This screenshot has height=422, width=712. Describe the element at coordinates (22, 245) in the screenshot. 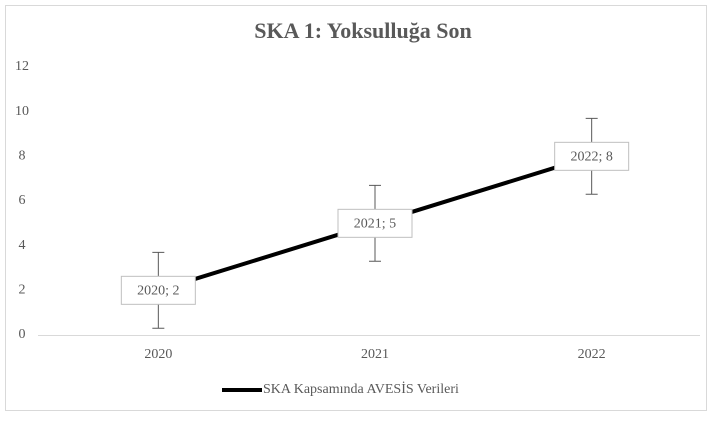

I see `y-tick-label: 4` at that location.